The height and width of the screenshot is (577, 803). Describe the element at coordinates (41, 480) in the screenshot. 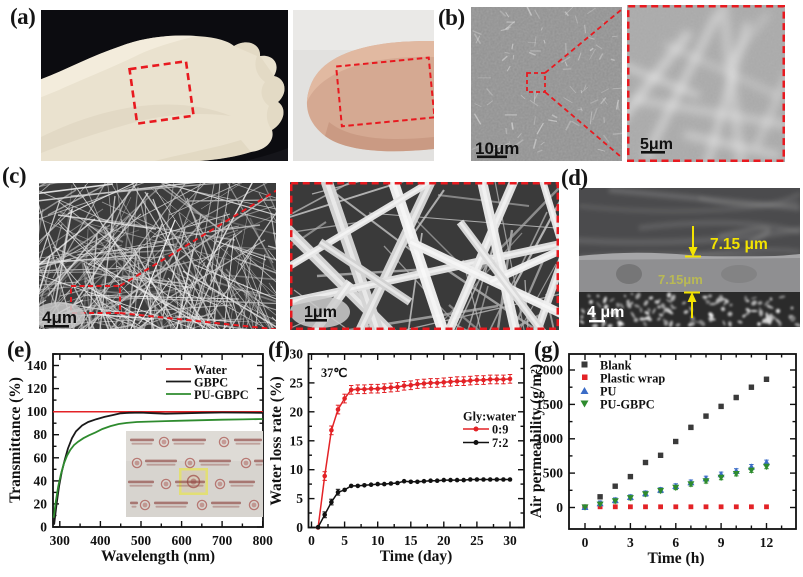

I see `svg-text: 40` at that location.